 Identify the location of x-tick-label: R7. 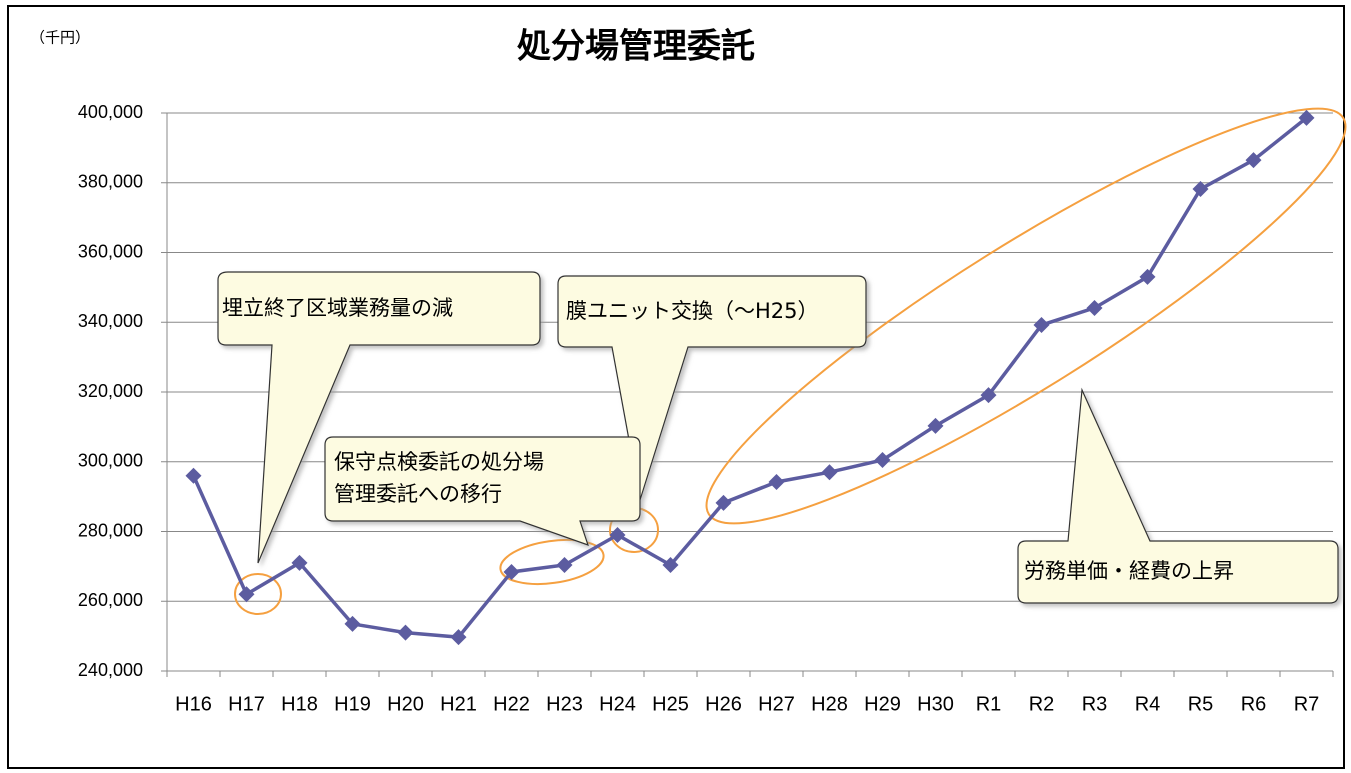
(1307, 704).